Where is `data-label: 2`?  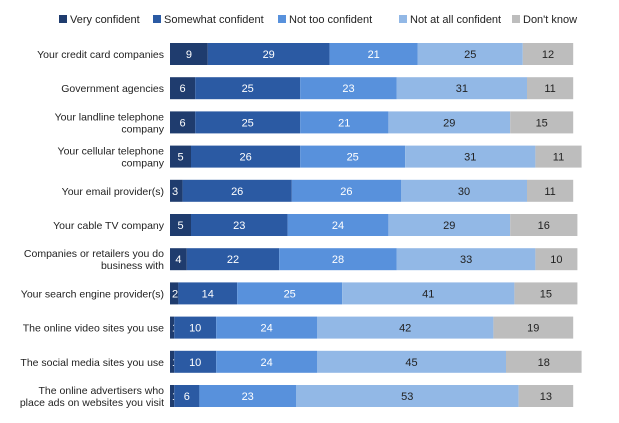 data-label: 2 is located at coordinates (175, 294).